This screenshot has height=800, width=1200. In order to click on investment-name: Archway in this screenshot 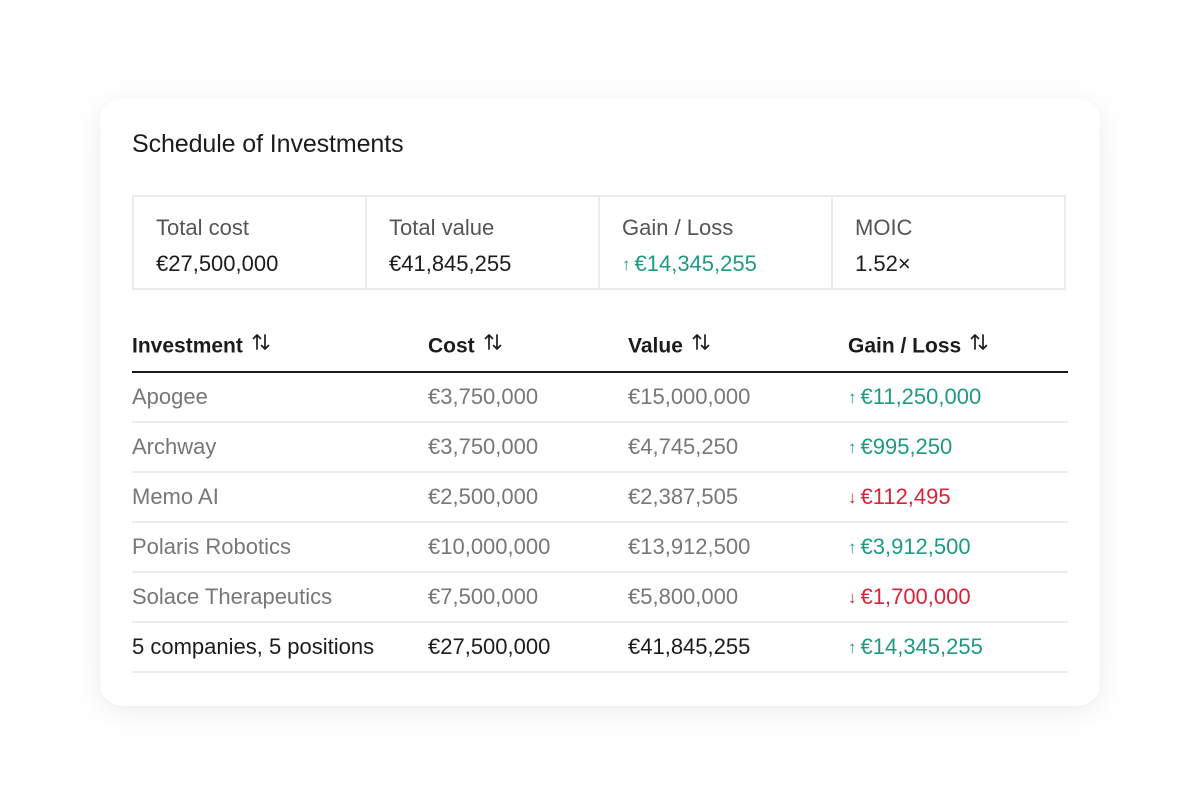, I will do `click(280, 447)`.